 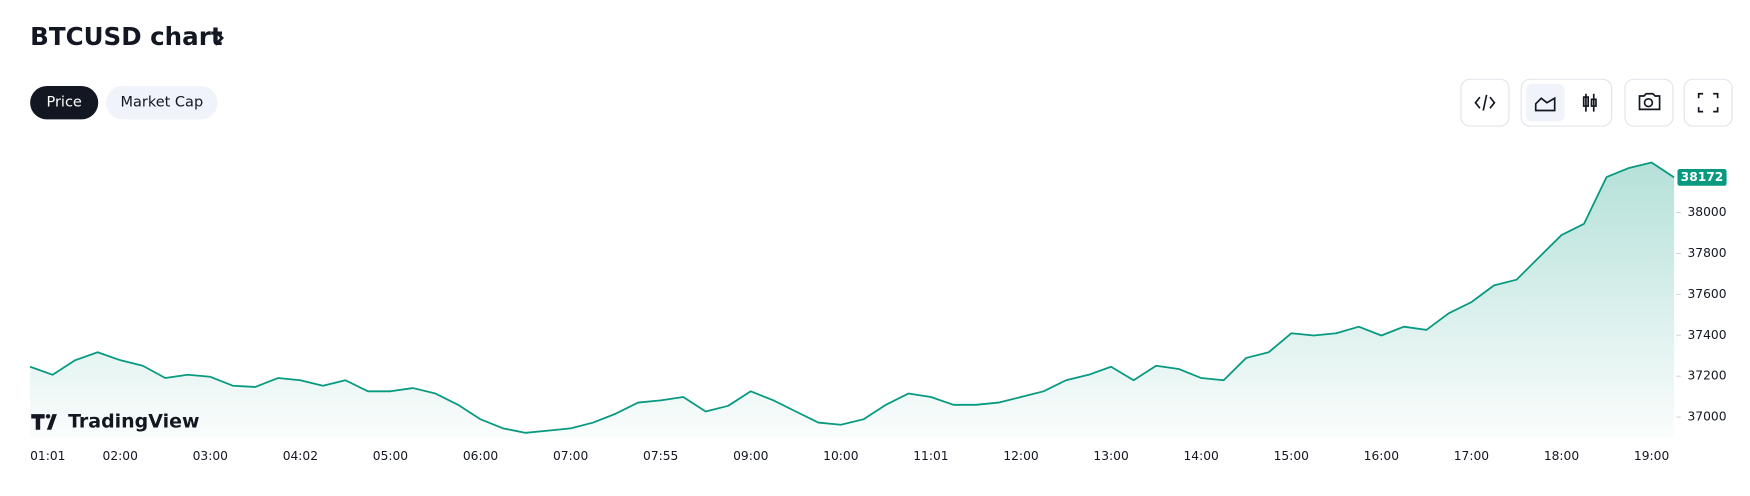 What do you see at coordinates (1707, 376) in the screenshot?
I see `y-tick-label: 37200` at bounding box center [1707, 376].